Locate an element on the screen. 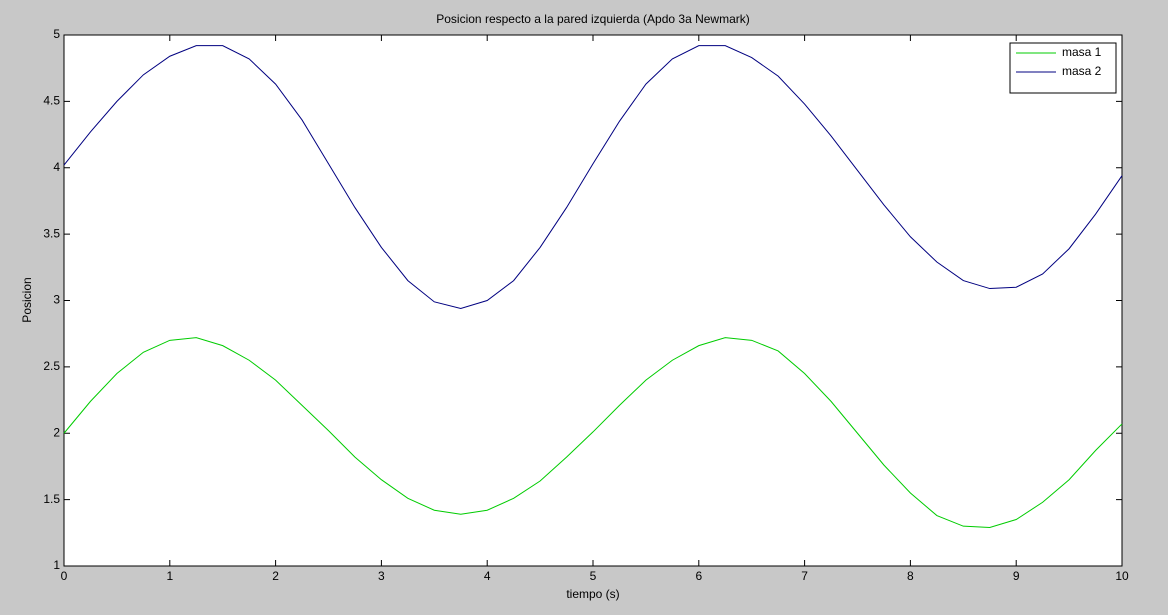 The image size is (1168, 615). y-tick-label: 3.5 is located at coordinates (51, 233).